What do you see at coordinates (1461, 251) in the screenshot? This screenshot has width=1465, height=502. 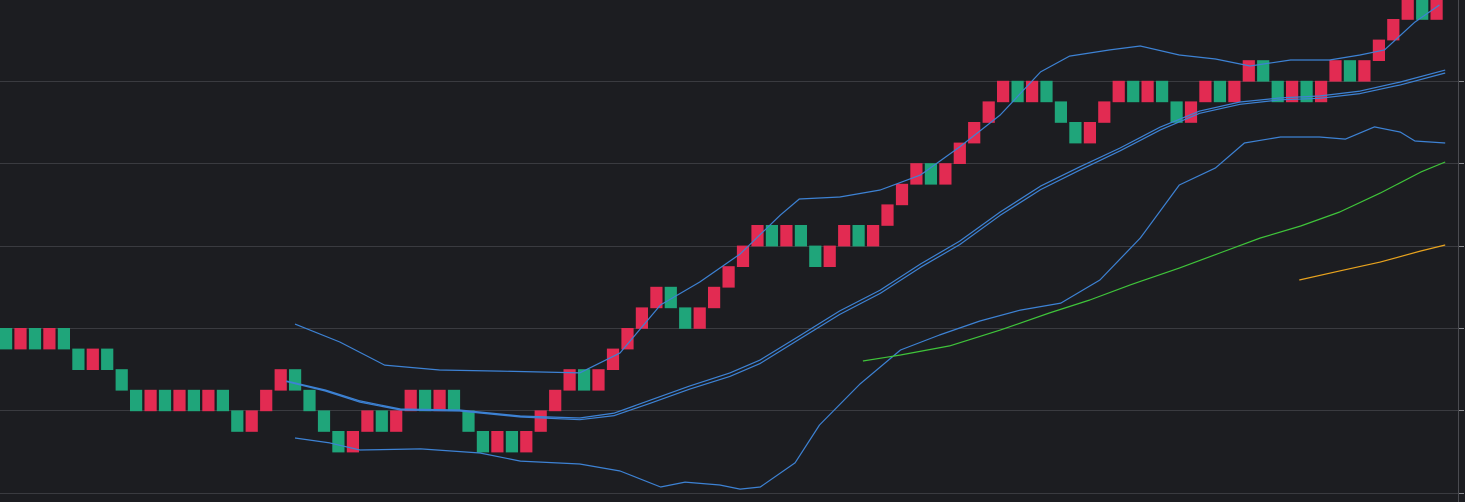 I see `price-axis` at bounding box center [1461, 251].